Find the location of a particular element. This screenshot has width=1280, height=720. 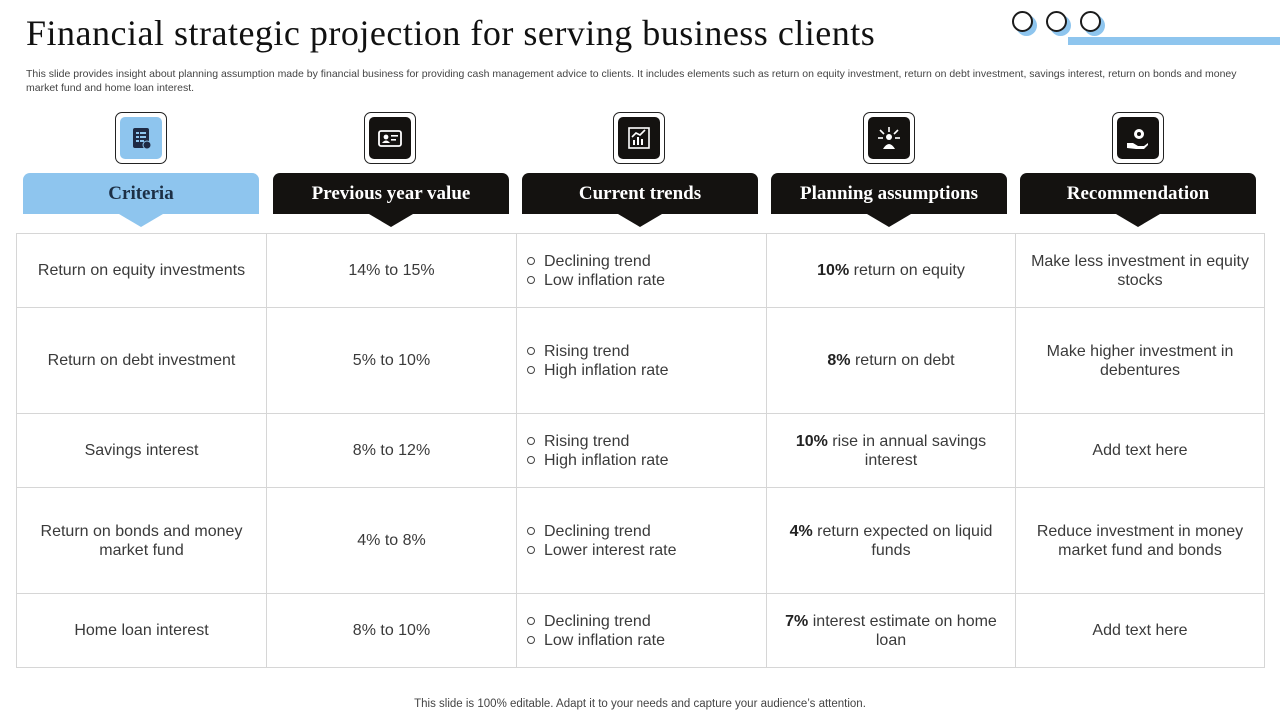

checklist-document-icon is located at coordinates (142, 139).